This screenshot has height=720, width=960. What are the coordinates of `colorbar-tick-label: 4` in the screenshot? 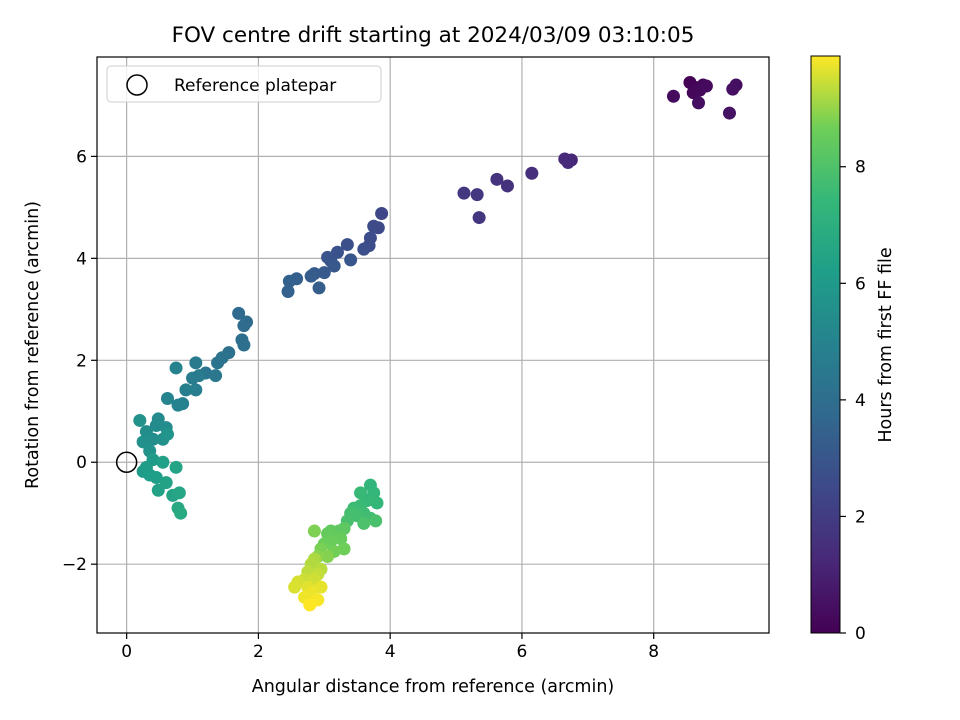 It's located at (860, 401).